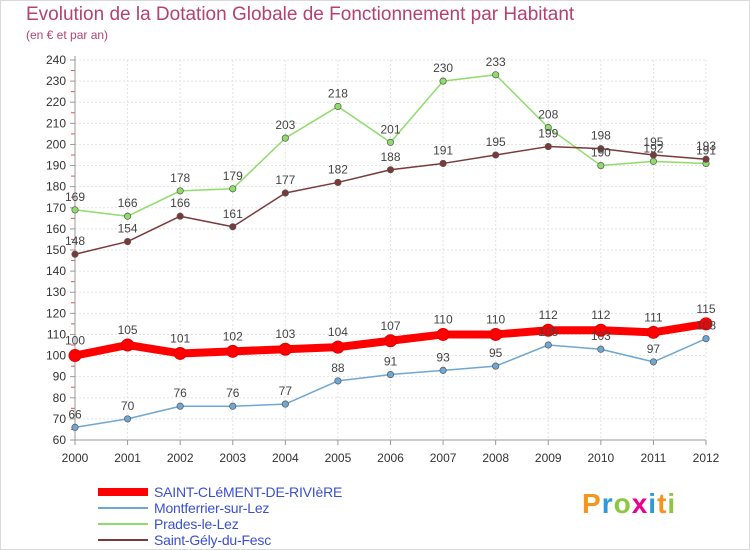  I want to click on legend-item: SAINT-CLéMENT-DE-RIVIèRE, so click(220, 492).